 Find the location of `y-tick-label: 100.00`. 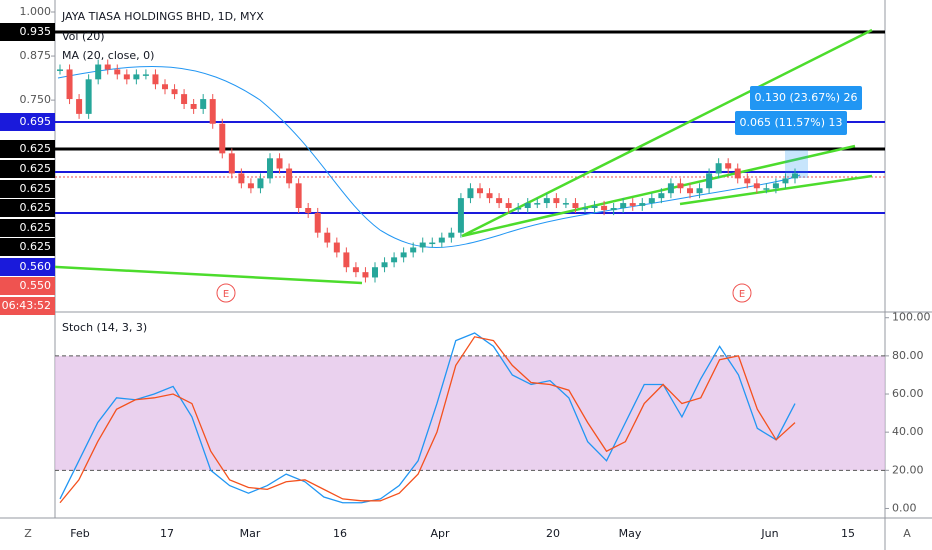

y-tick-label: 100.00 is located at coordinates (911, 317).